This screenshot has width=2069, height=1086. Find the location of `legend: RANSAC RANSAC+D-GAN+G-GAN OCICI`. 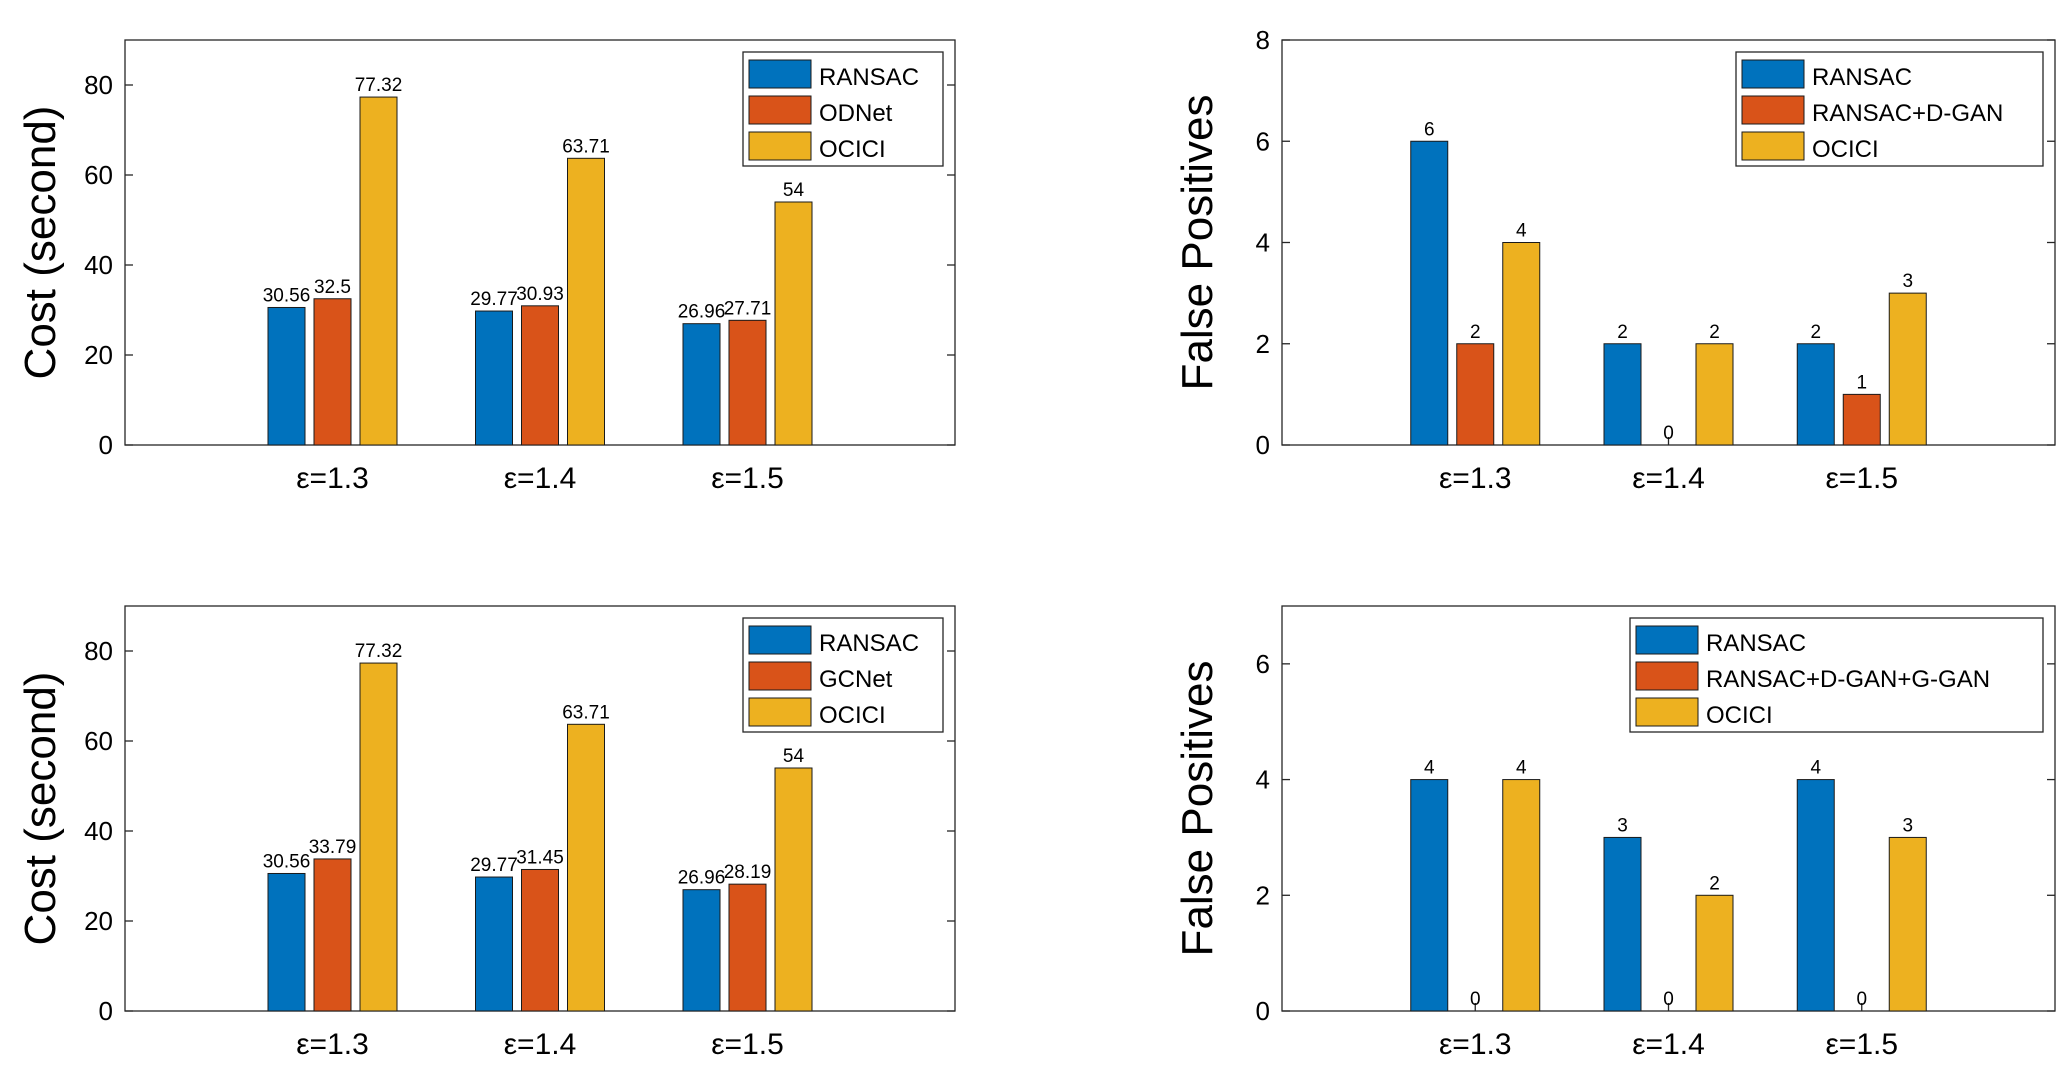

legend: RANSAC RANSAC+D-GAN+G-GAN OCICI is located at coordinates (1836, 675).